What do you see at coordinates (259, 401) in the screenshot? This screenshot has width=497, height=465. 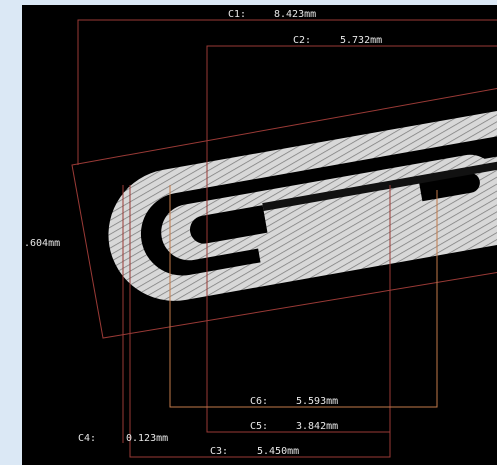 I see `c6-label: C6:` at bounding box center [259, 401].